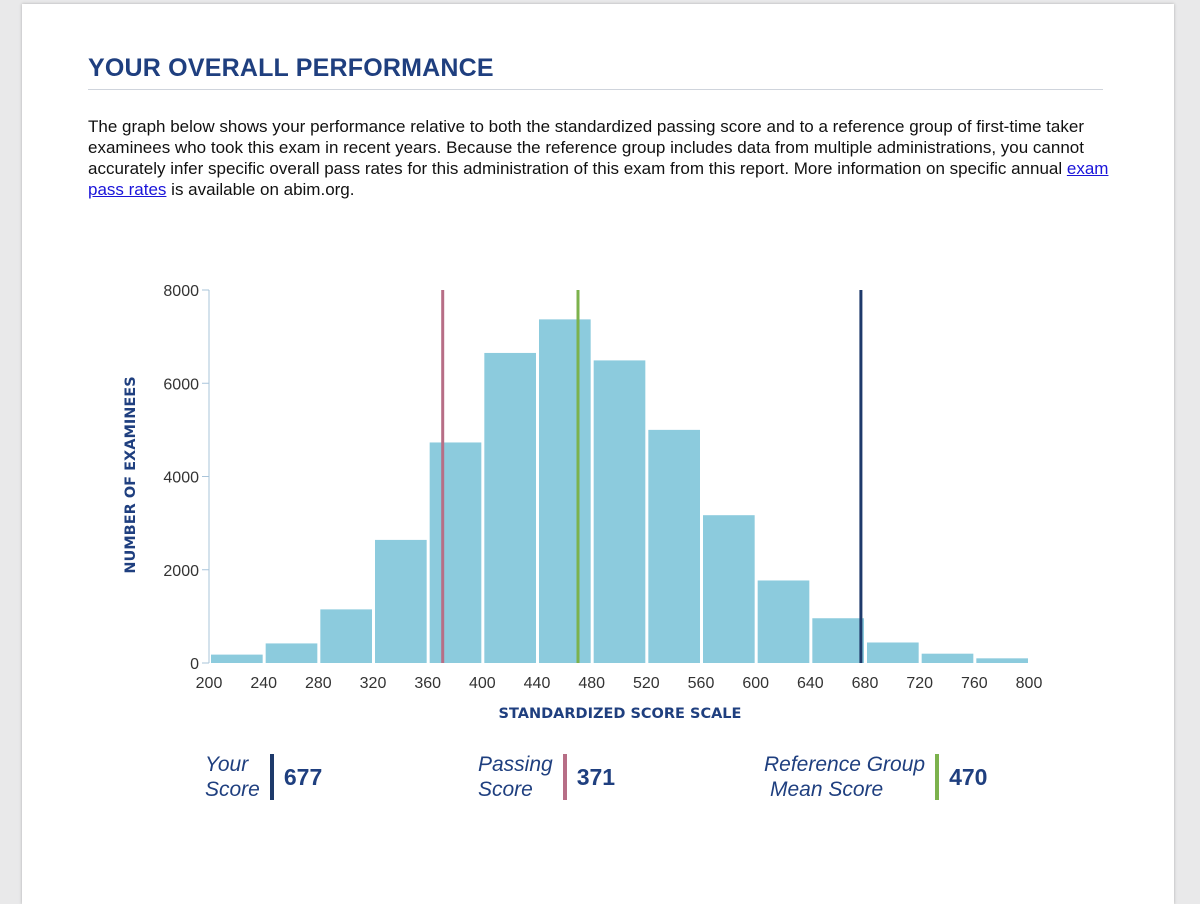  Describe the element at coordinates (482, 683) in the screenshot. I see `x-tick-label: 400` at that location.